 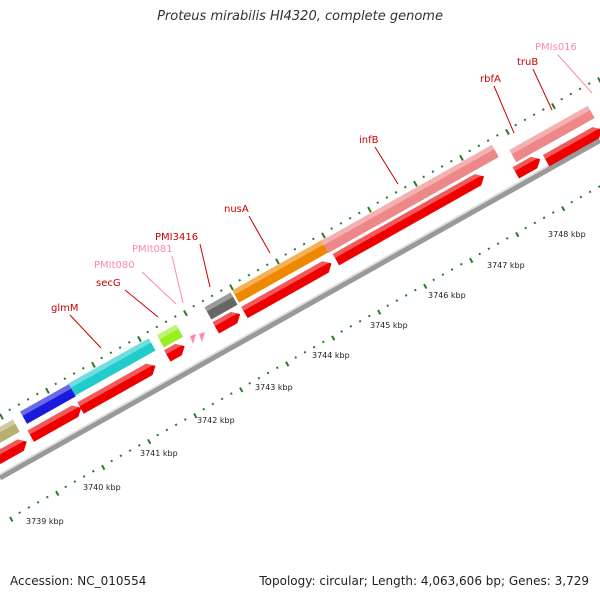 I want to click on scale-label: 3739 kbp, so click(x=45, y=521).